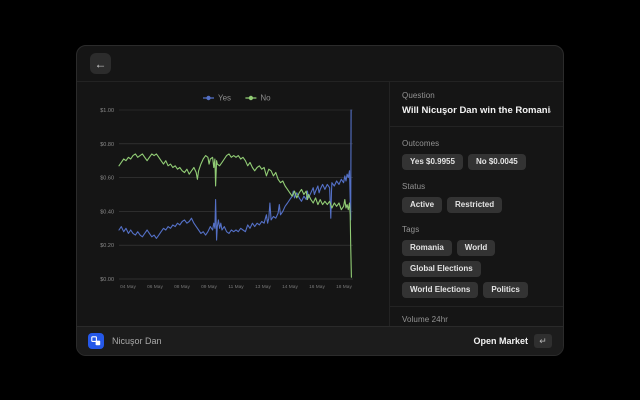 This screenshot has width=640, height=400. What do you see at coordinates (432, 162) in the screenshot?
I see `outcome-pill: Yes $0.9955` at bounding box center [432, 162].